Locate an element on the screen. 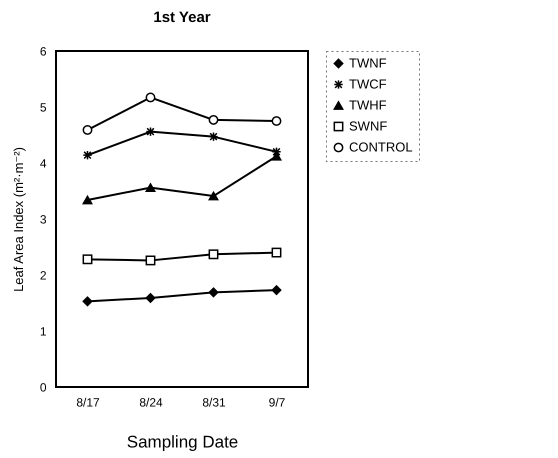 This screenshot has width=558, height=458. legend-label: TWHF is located at coordinates (368, 105).